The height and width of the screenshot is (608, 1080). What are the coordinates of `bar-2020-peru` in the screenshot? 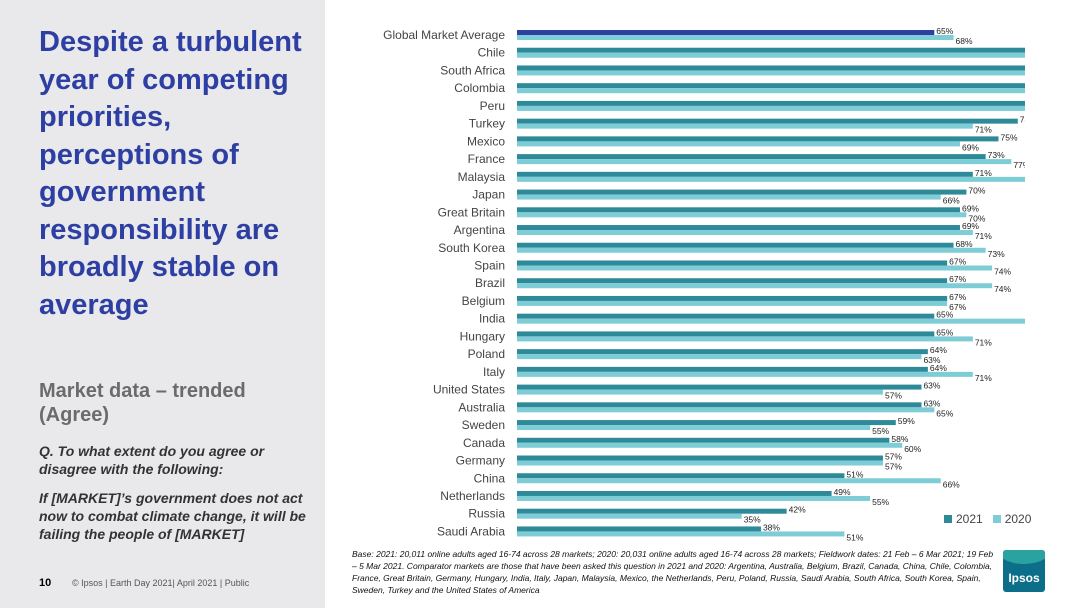 It's located at (771, 108).